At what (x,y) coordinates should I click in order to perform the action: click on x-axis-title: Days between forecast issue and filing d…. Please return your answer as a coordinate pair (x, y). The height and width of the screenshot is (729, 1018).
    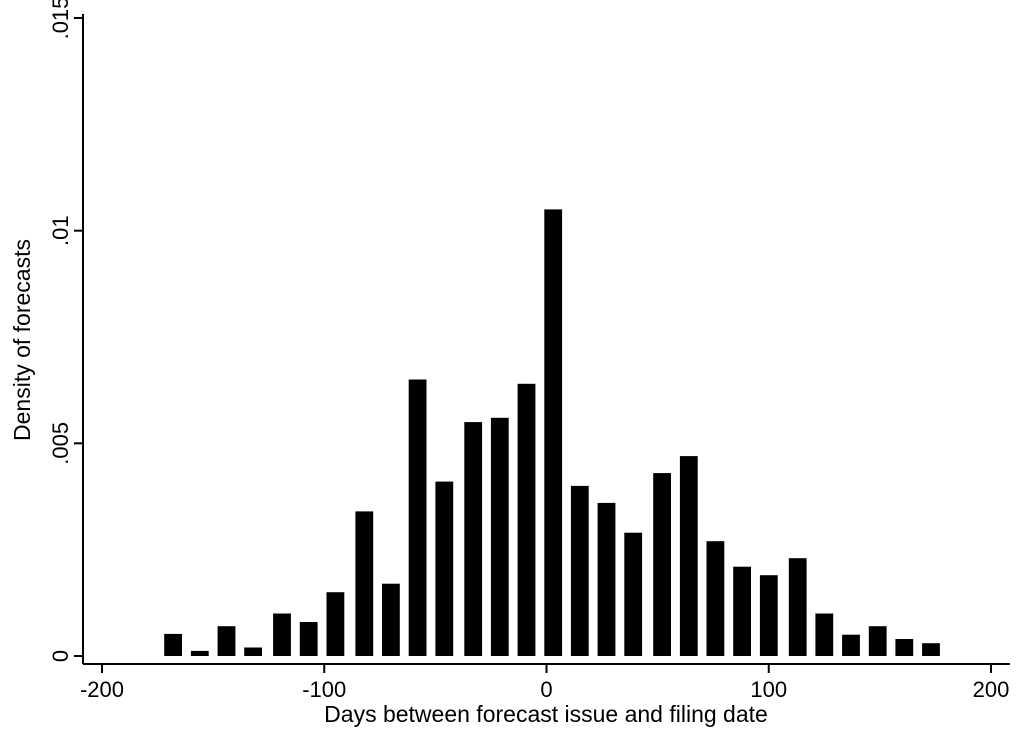
    Looking at the image, I should click on (546, 714).